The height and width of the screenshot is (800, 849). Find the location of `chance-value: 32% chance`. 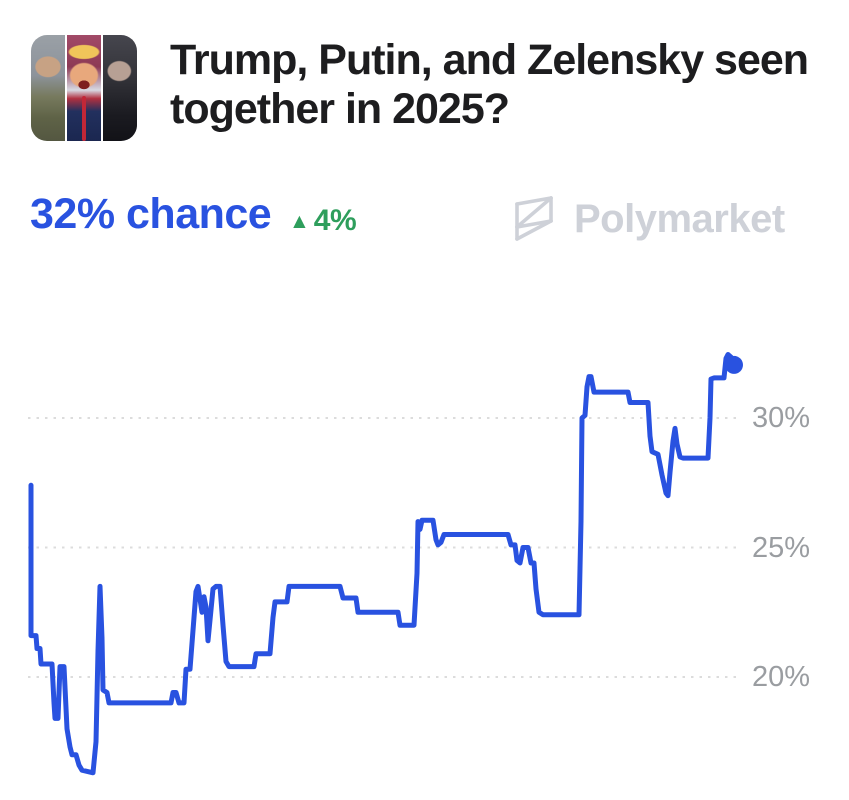

chance-value: 32% chance is located at coordinates (151, 214).